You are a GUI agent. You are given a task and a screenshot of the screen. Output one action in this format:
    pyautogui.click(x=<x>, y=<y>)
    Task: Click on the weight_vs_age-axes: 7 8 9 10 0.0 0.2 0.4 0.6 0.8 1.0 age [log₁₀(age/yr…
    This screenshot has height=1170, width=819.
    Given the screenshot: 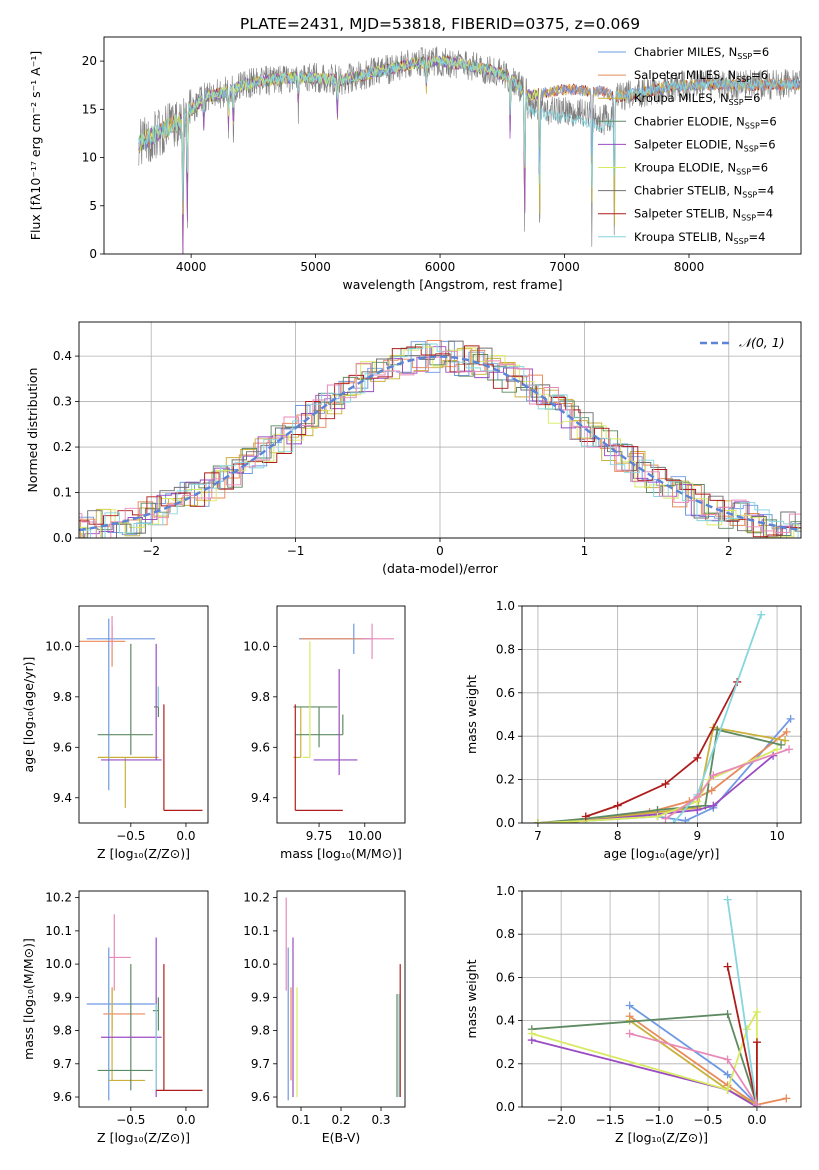 What is the action you would take?
    pyautogui.click(x=633, y=730)
    